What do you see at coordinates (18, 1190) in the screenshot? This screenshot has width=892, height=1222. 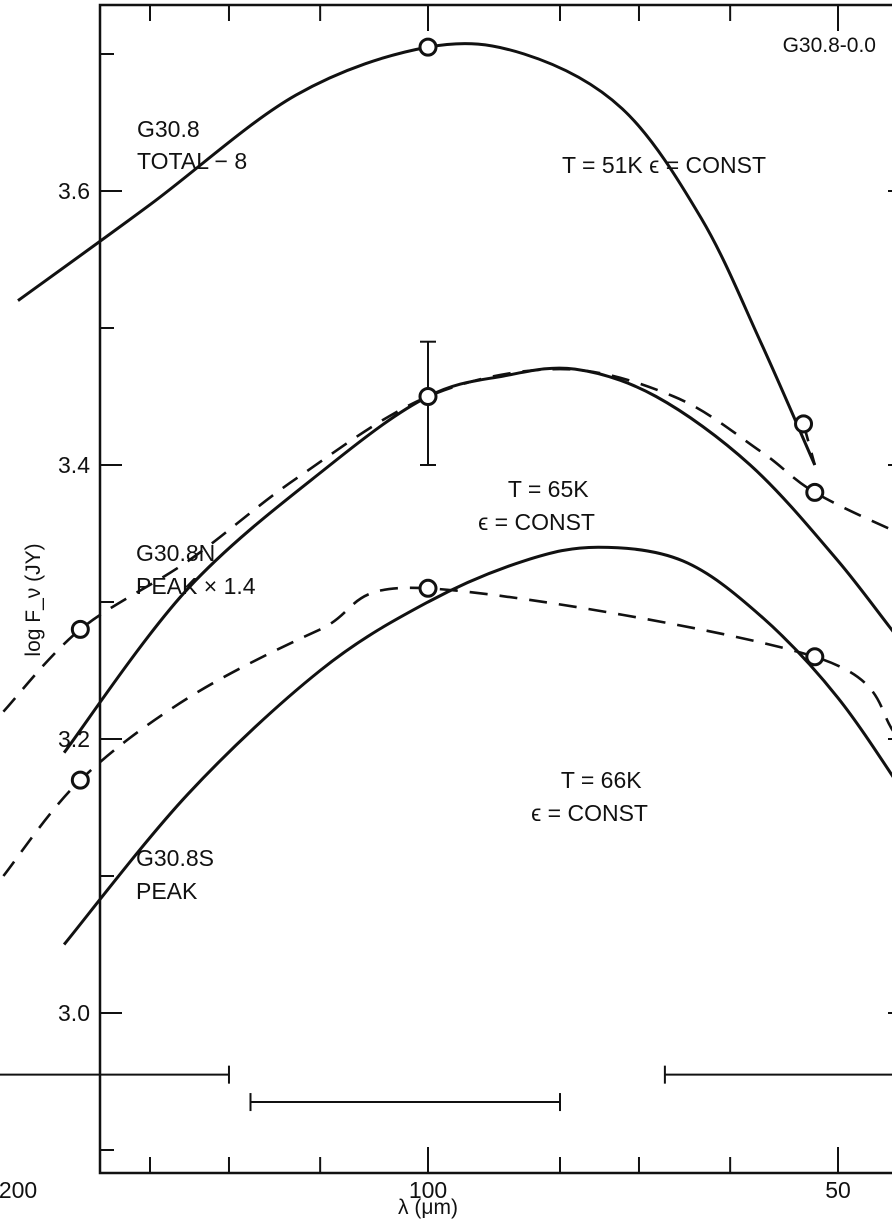 I see `x-tick-label: 200` at bounding box center [18, 1190].